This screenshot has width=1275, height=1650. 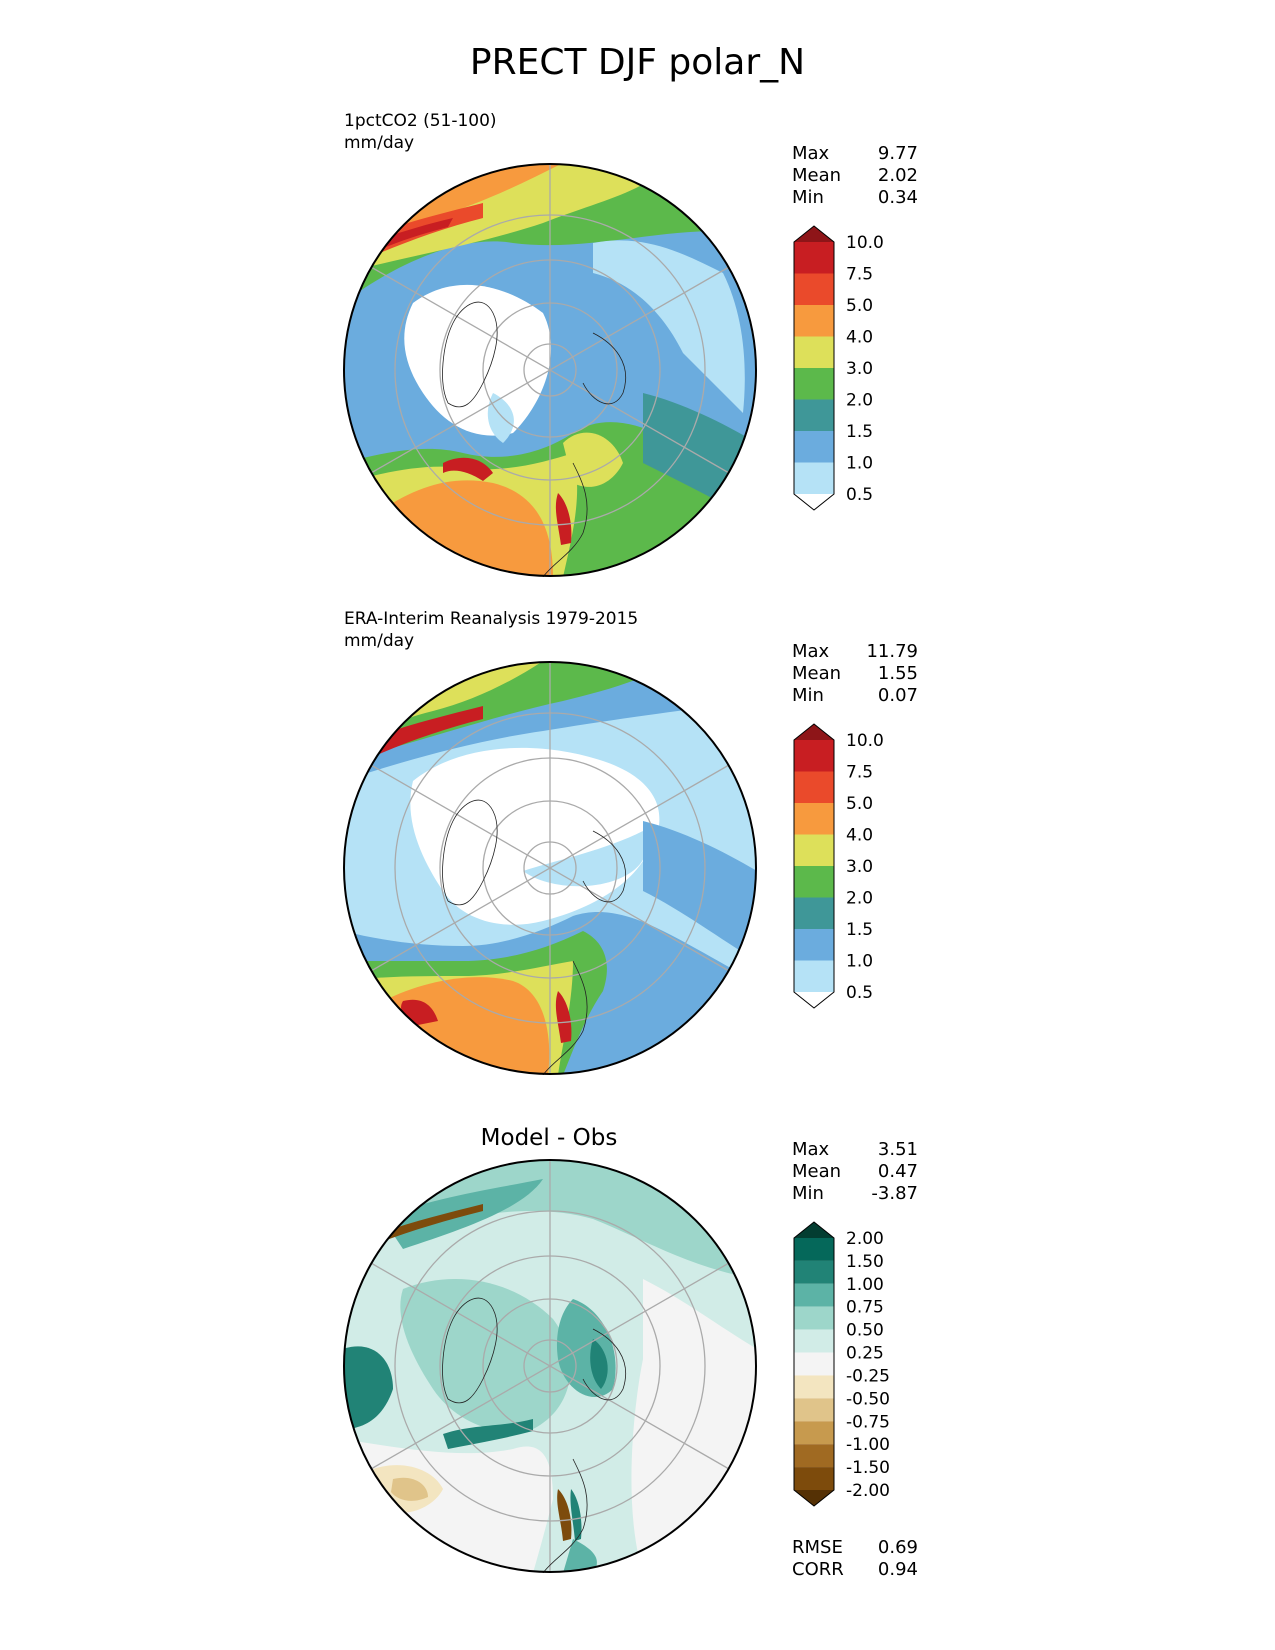 What do you see at coordinates (859, 338) in the screenshot?
I see `panel1-colorbar-tick-label: 4.0` at bounding box center [859, 338].